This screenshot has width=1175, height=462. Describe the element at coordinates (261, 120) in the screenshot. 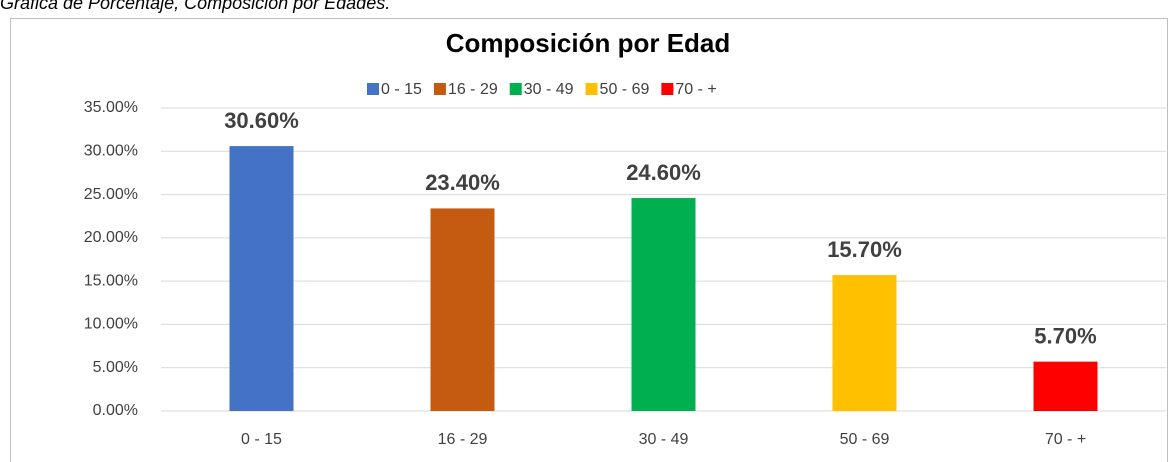

I see `value-label: 30.60%` at that location.